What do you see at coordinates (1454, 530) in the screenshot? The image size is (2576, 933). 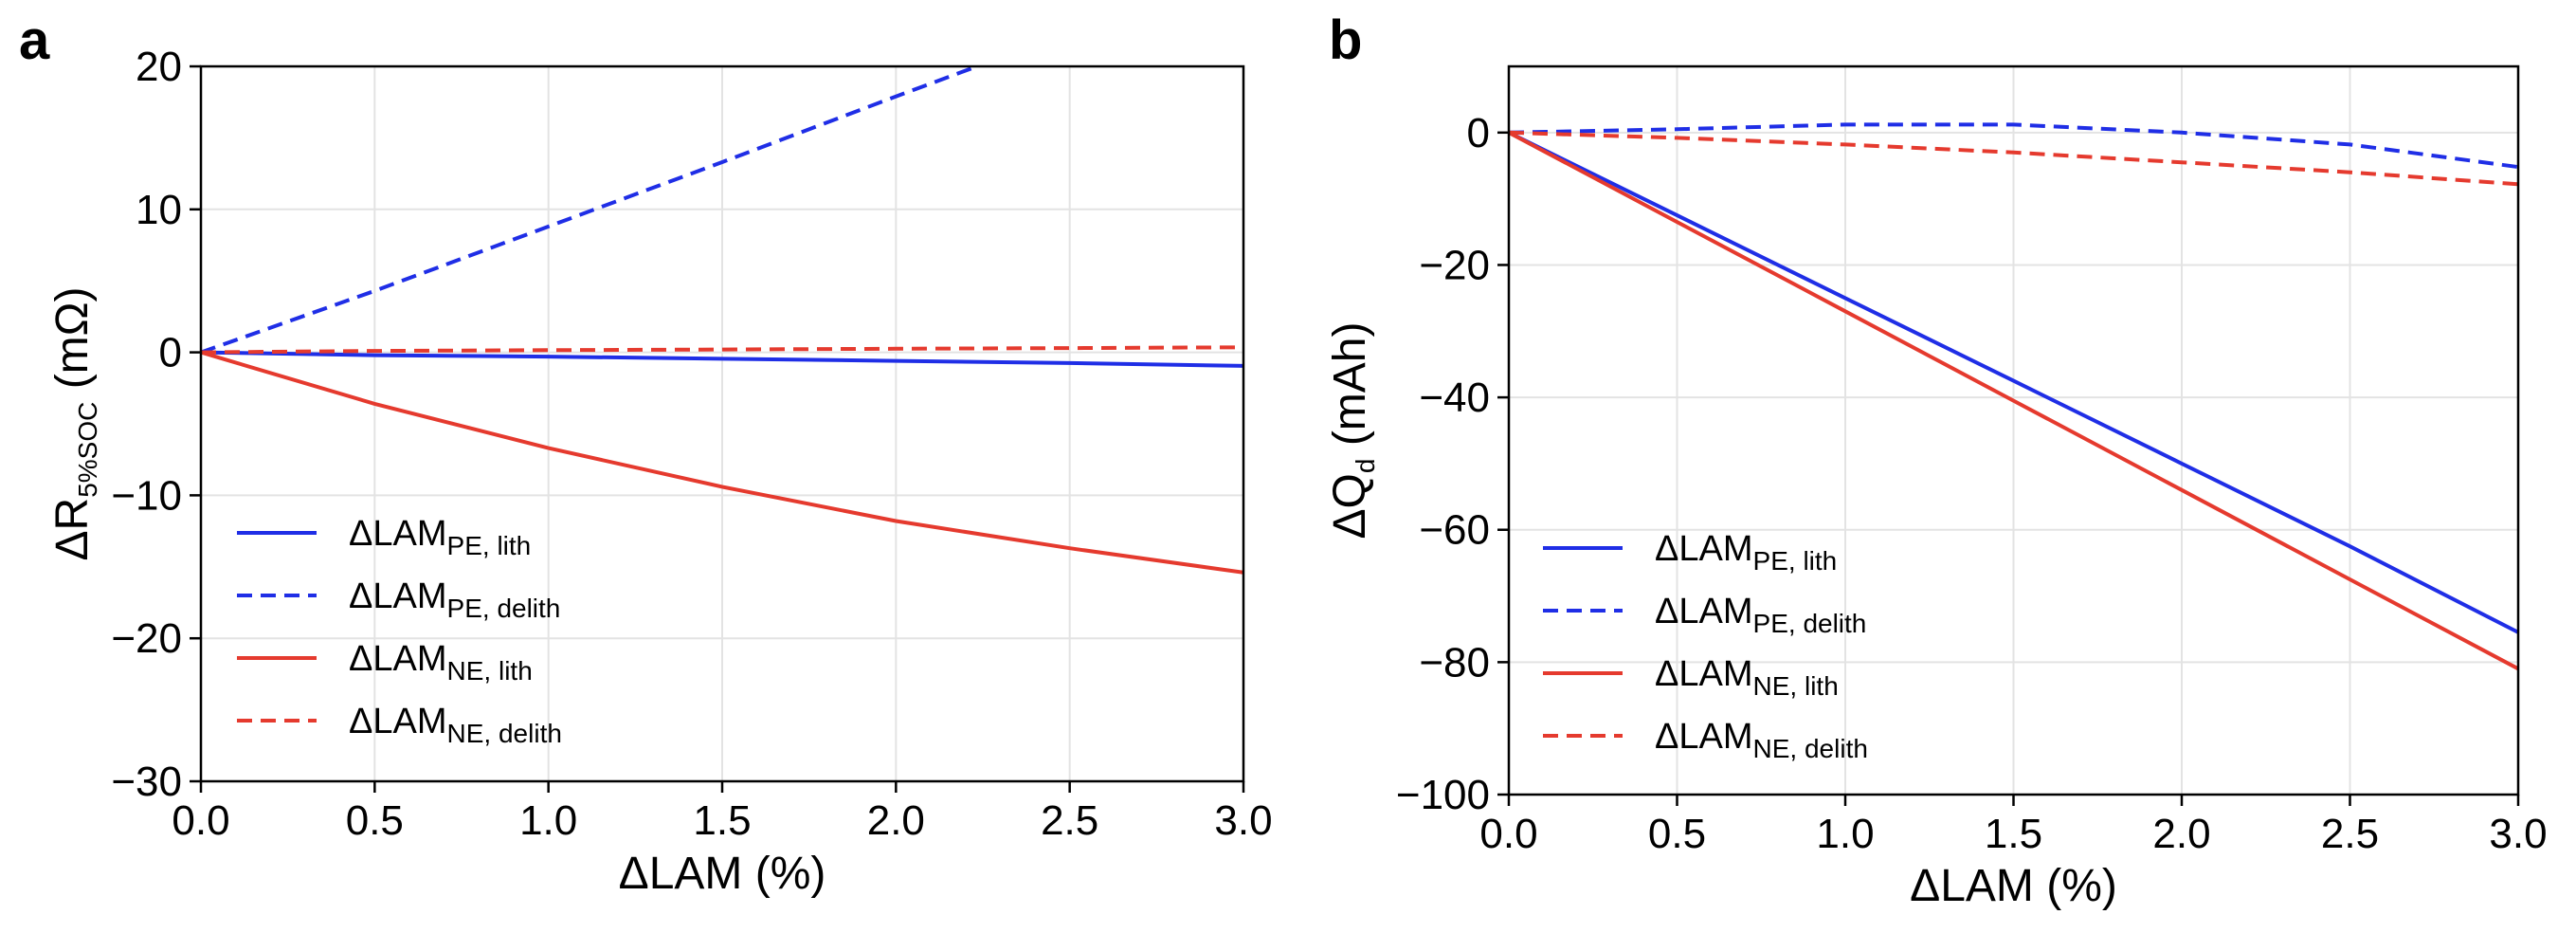 I see `y-tick-label: −60` at bounding box center [1454, 530].